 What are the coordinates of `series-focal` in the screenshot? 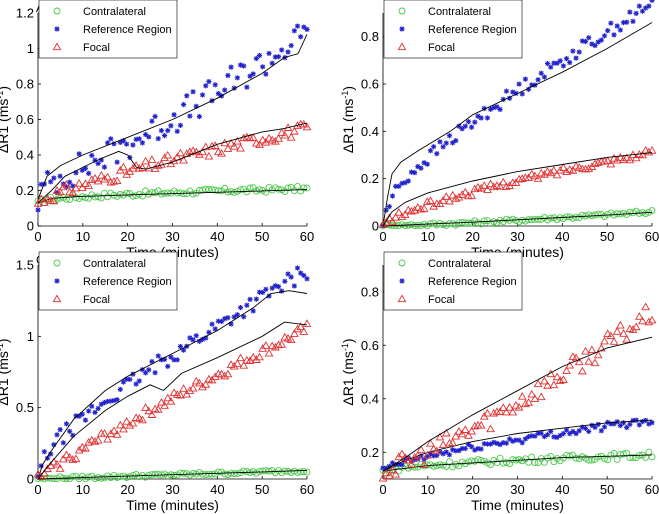 It's located at (517, 187).